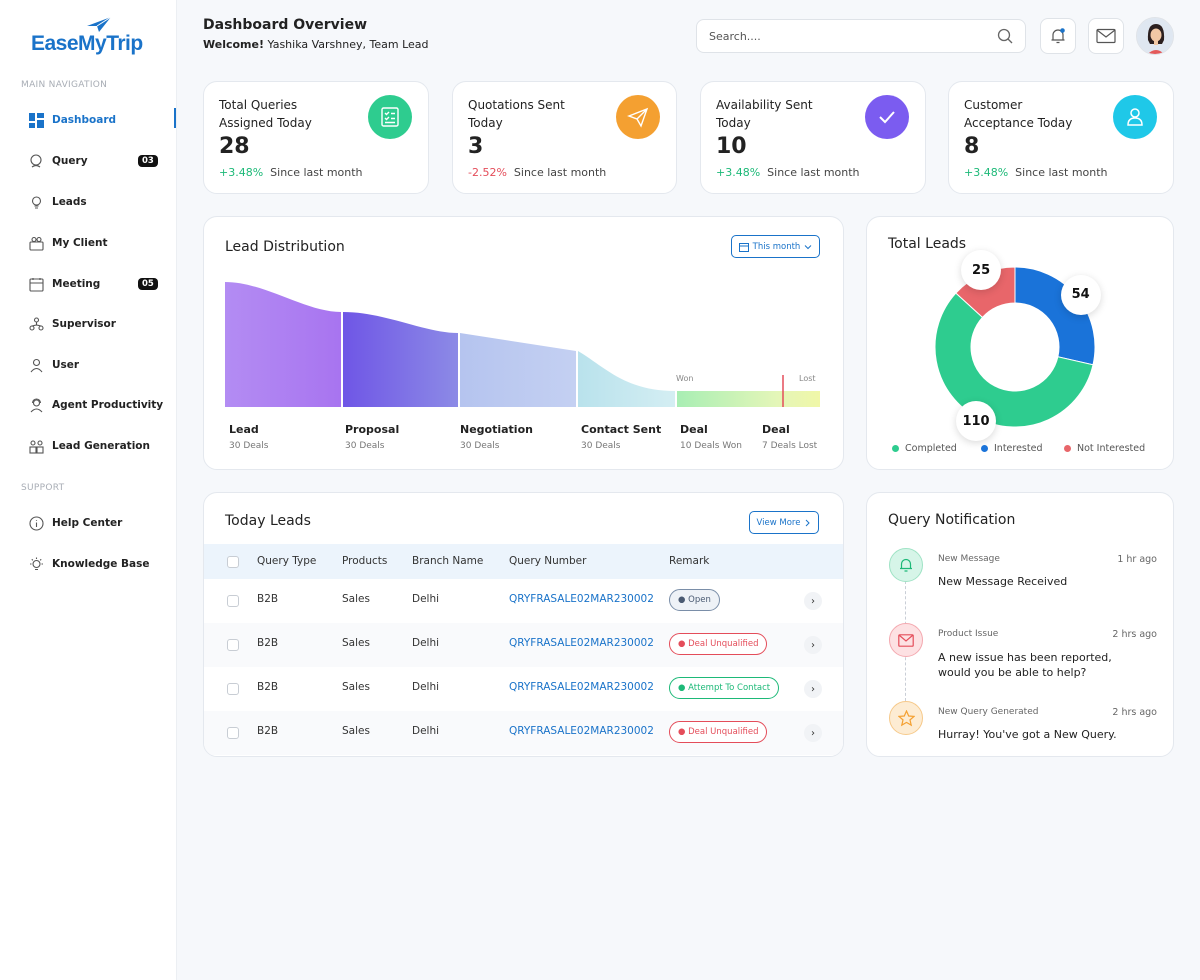 The height and width of the screenshot is (980, 1200). What do you see at coordinates (487, 172) in the screenshot?
I see `stat-change: -2.52%` at bounding box center [487, 172].